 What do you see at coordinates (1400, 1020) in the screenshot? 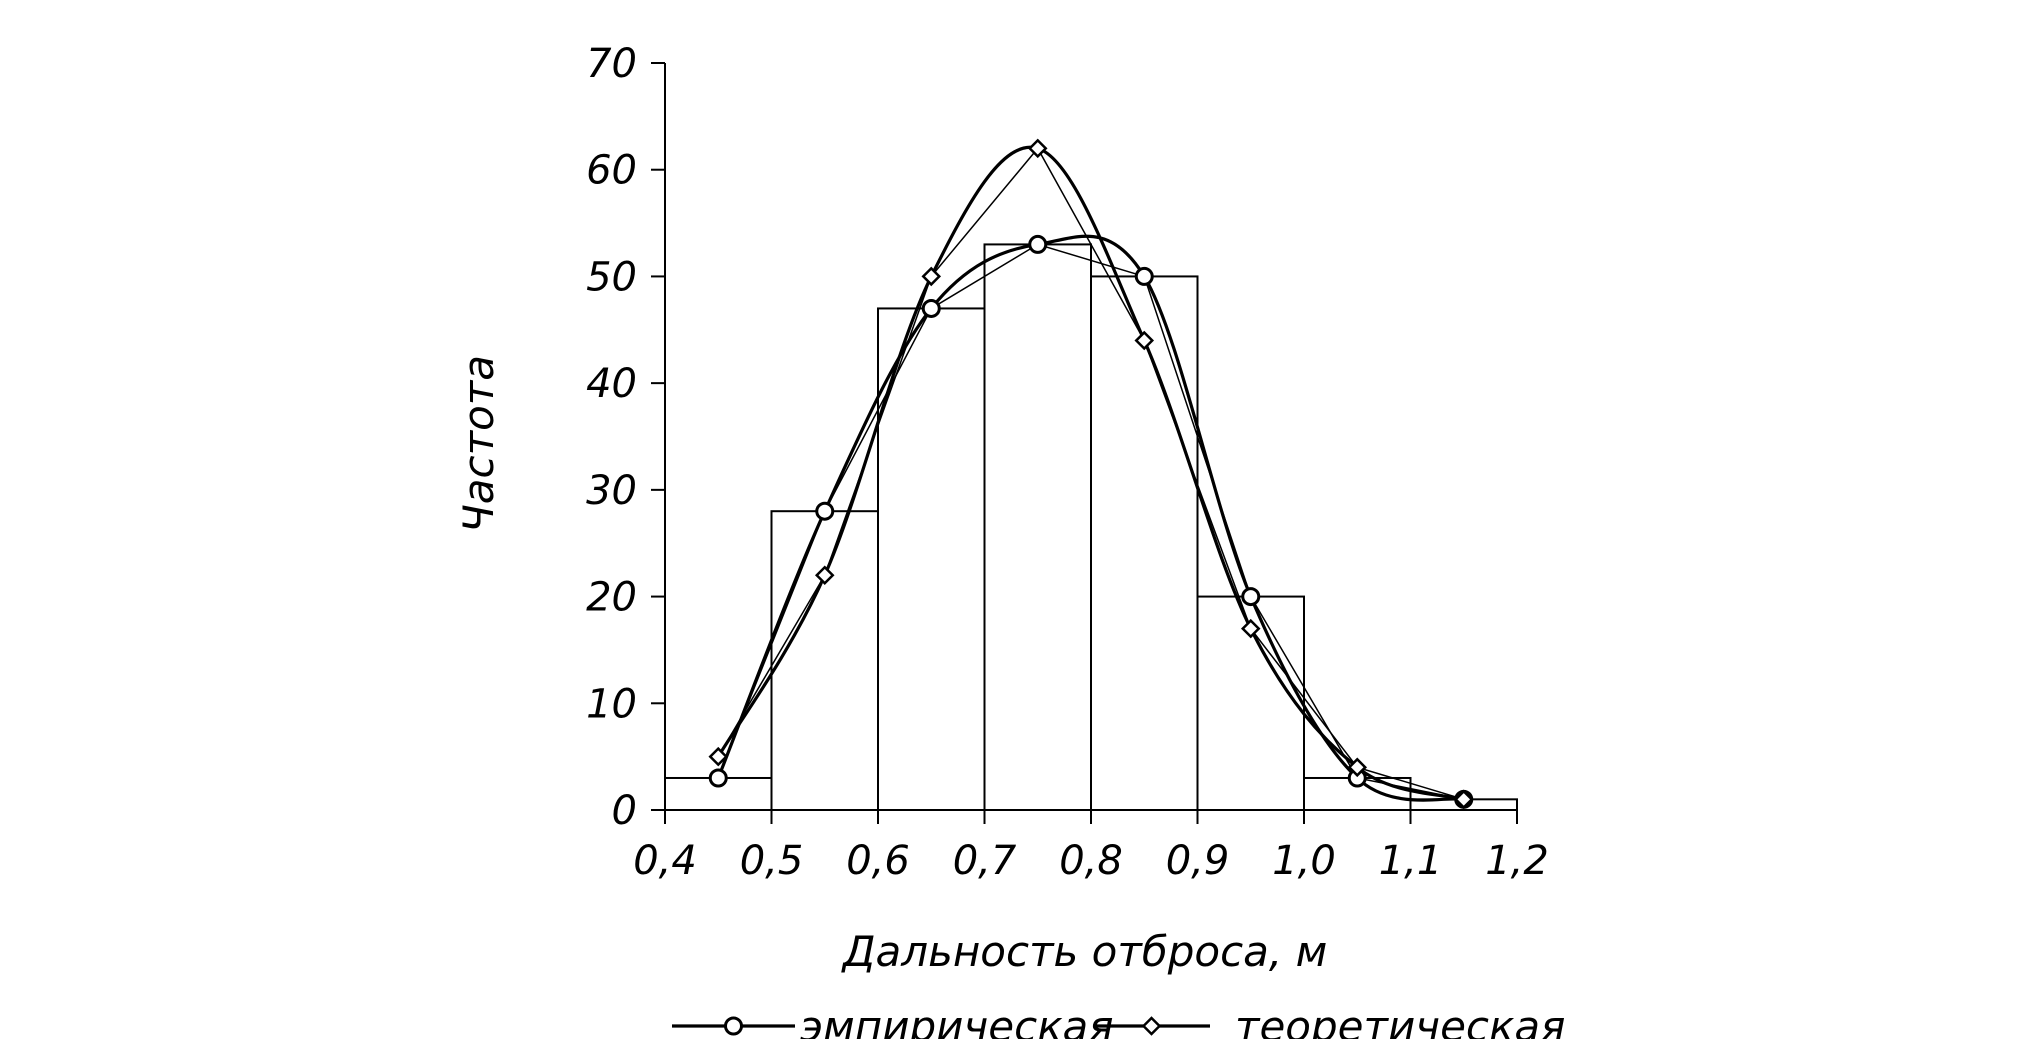
I see `legend-label: теоретическая` at bounding box center [1400, 1020].